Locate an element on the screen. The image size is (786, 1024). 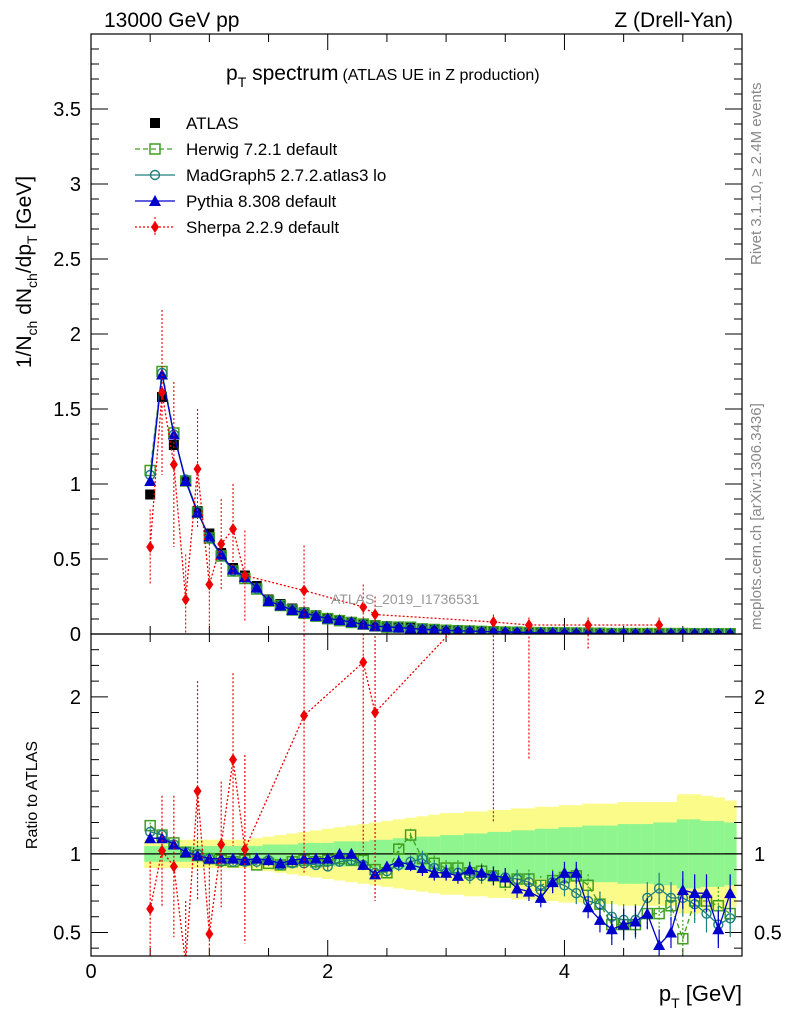
y-axis-label: 1/Nch dNch/dpT [GeV] is located at coordinates (26, 272).